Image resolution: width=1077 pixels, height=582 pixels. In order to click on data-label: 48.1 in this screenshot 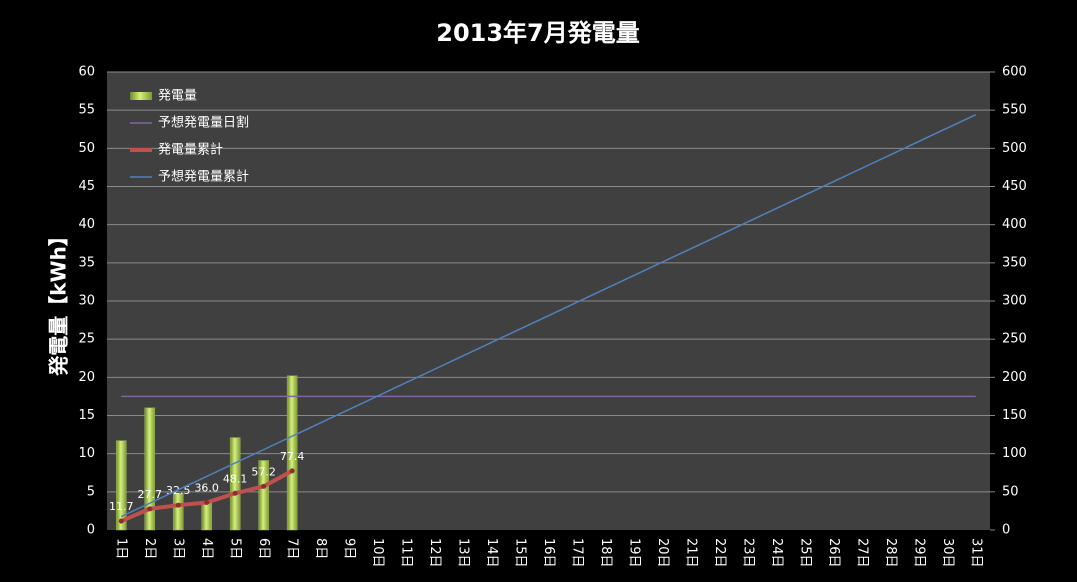, I will do `click(235, 478)`.